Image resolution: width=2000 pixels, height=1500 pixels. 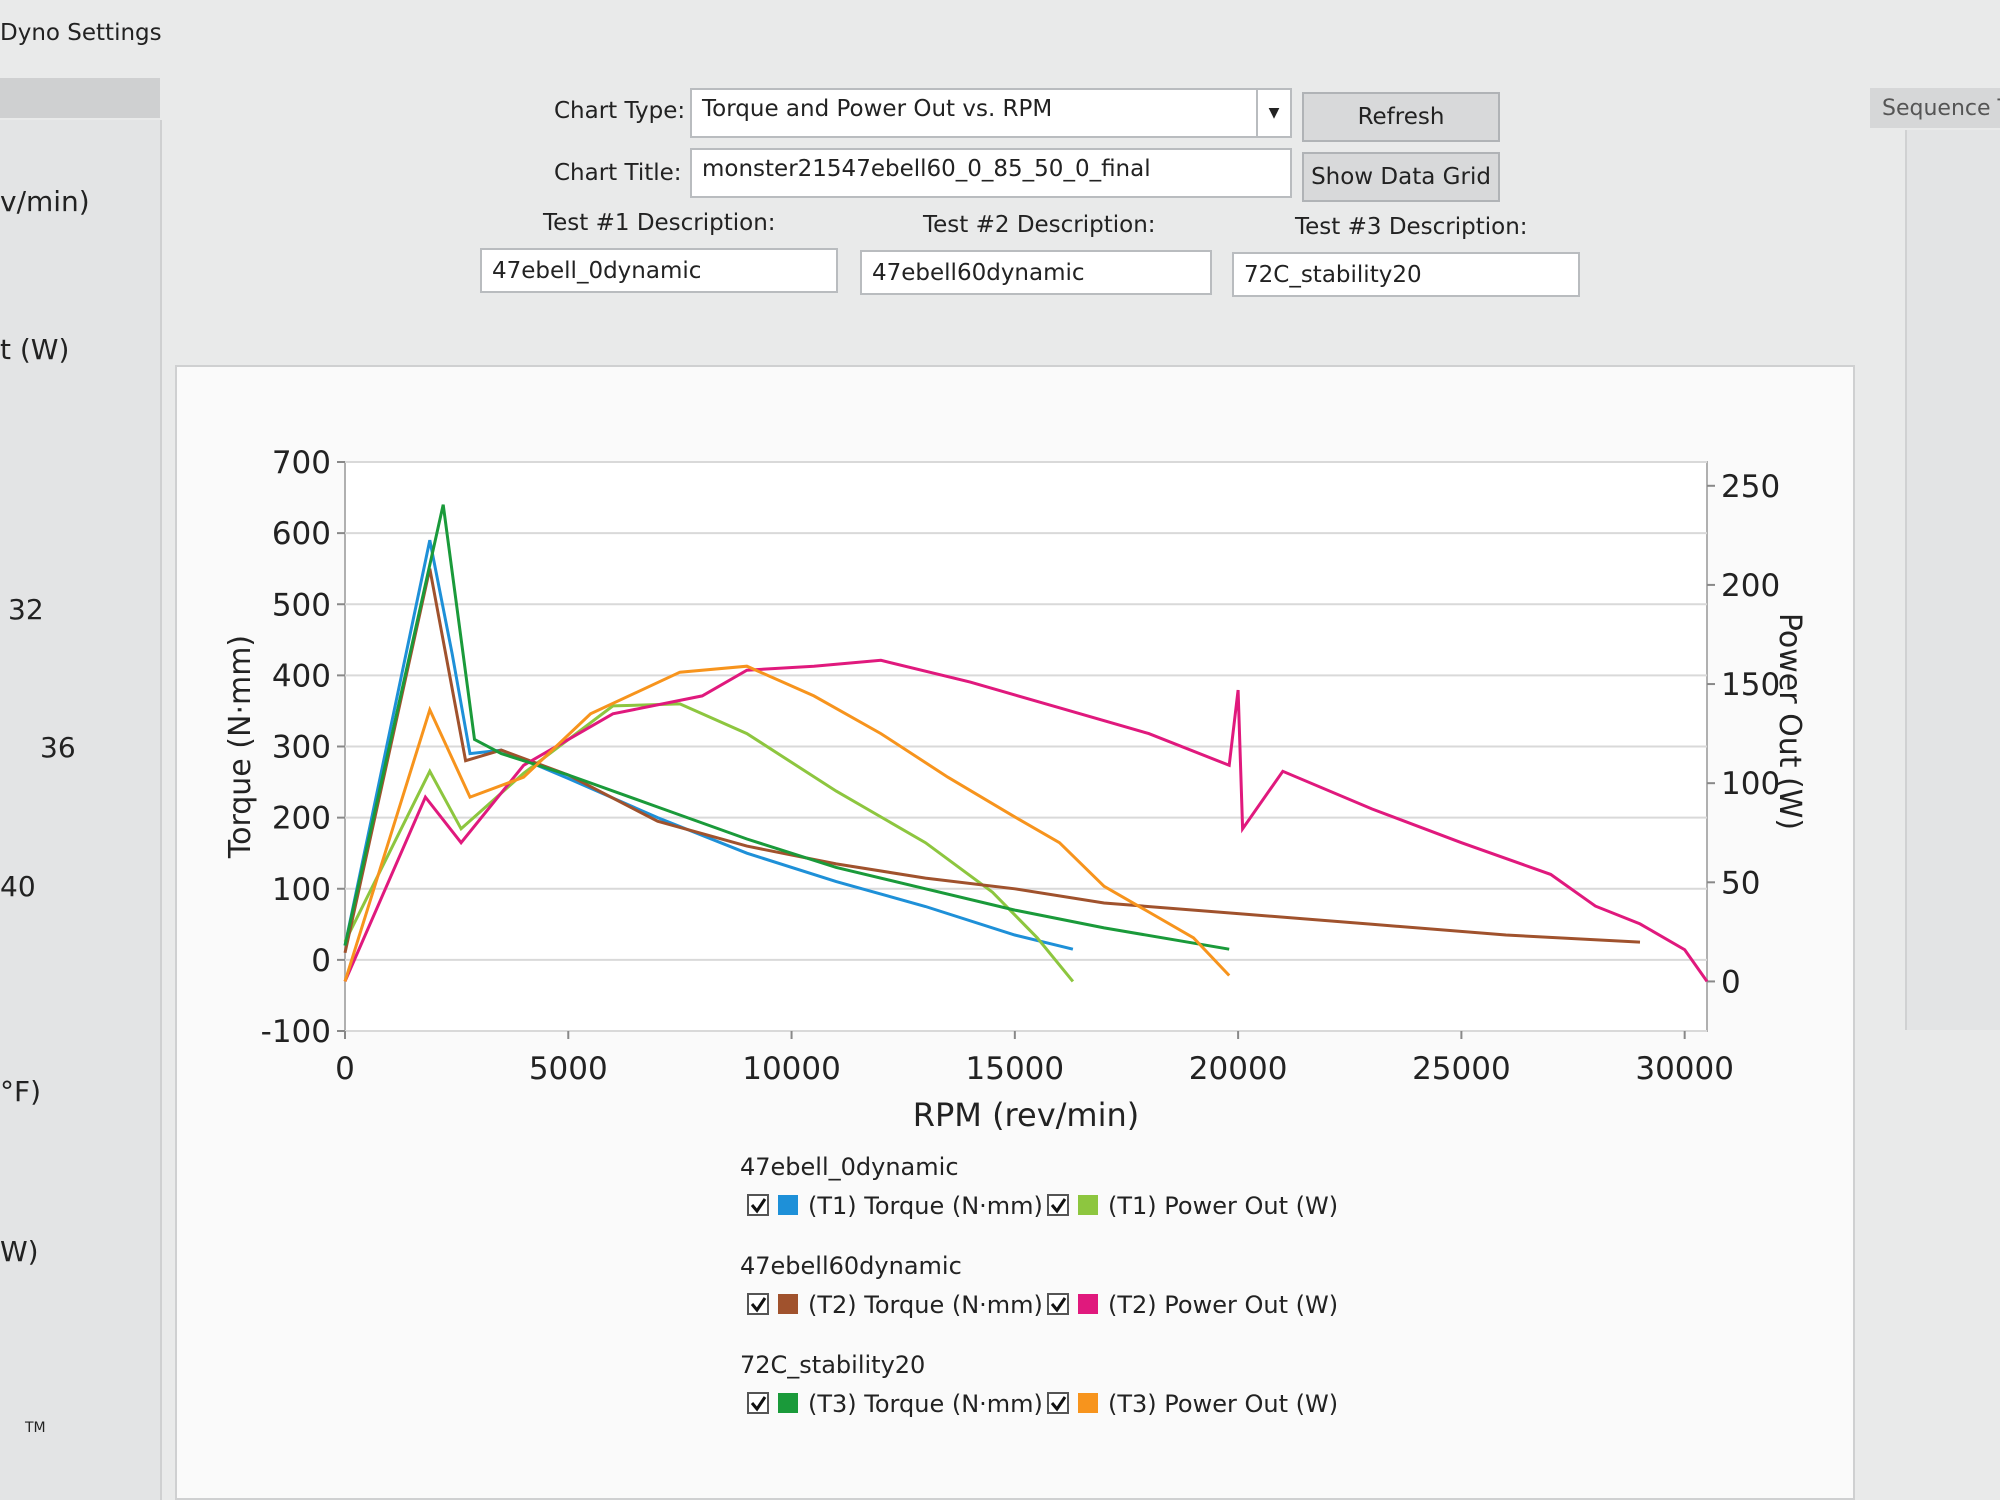 What do you see at coordinates (1952, 580) in the screenshot?
I see `right-panel` at bounding box center [1952, 580].